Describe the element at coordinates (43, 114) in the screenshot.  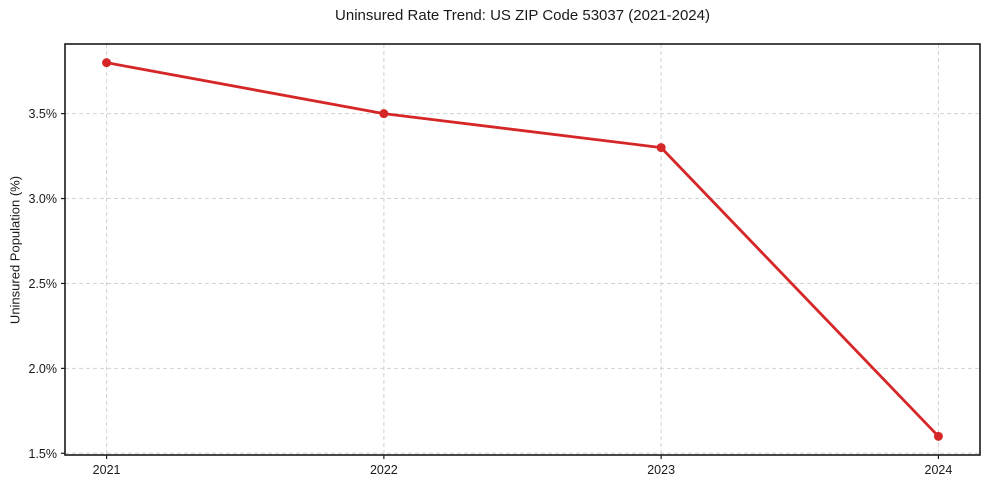
I see `y-tick-label: 3.5%` at that location.